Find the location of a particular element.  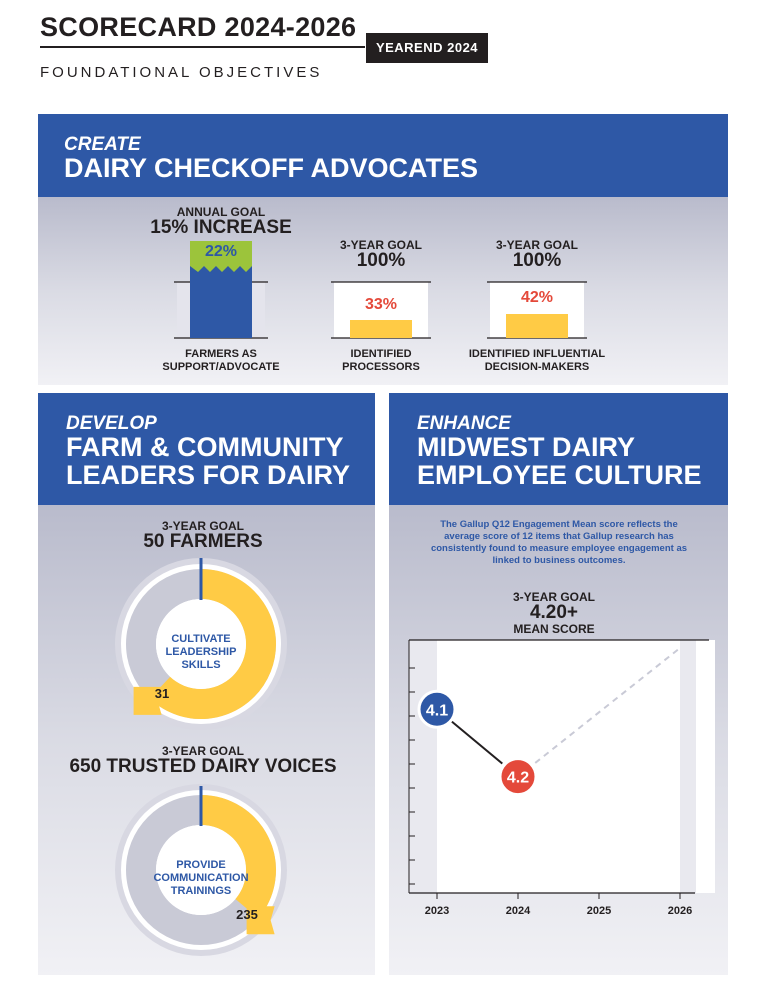

processors-goal-label: 3-YEAR GOAL is located at coordinates (380, 245).